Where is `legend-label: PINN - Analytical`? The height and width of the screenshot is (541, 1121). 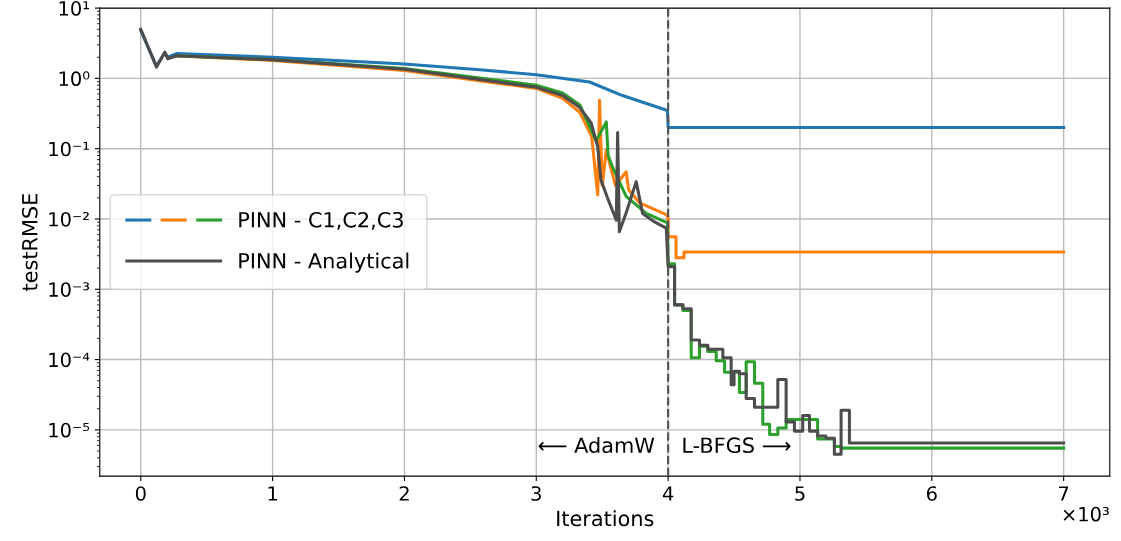
legend-label: PINN - Analytical is located at coordinates (324, 262).